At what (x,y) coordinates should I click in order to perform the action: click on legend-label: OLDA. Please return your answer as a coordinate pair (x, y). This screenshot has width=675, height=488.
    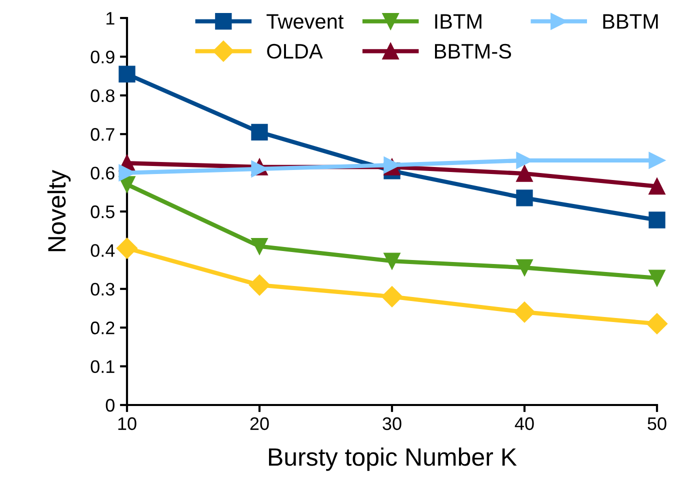
    Looking at the image, I should click on (295, 51).